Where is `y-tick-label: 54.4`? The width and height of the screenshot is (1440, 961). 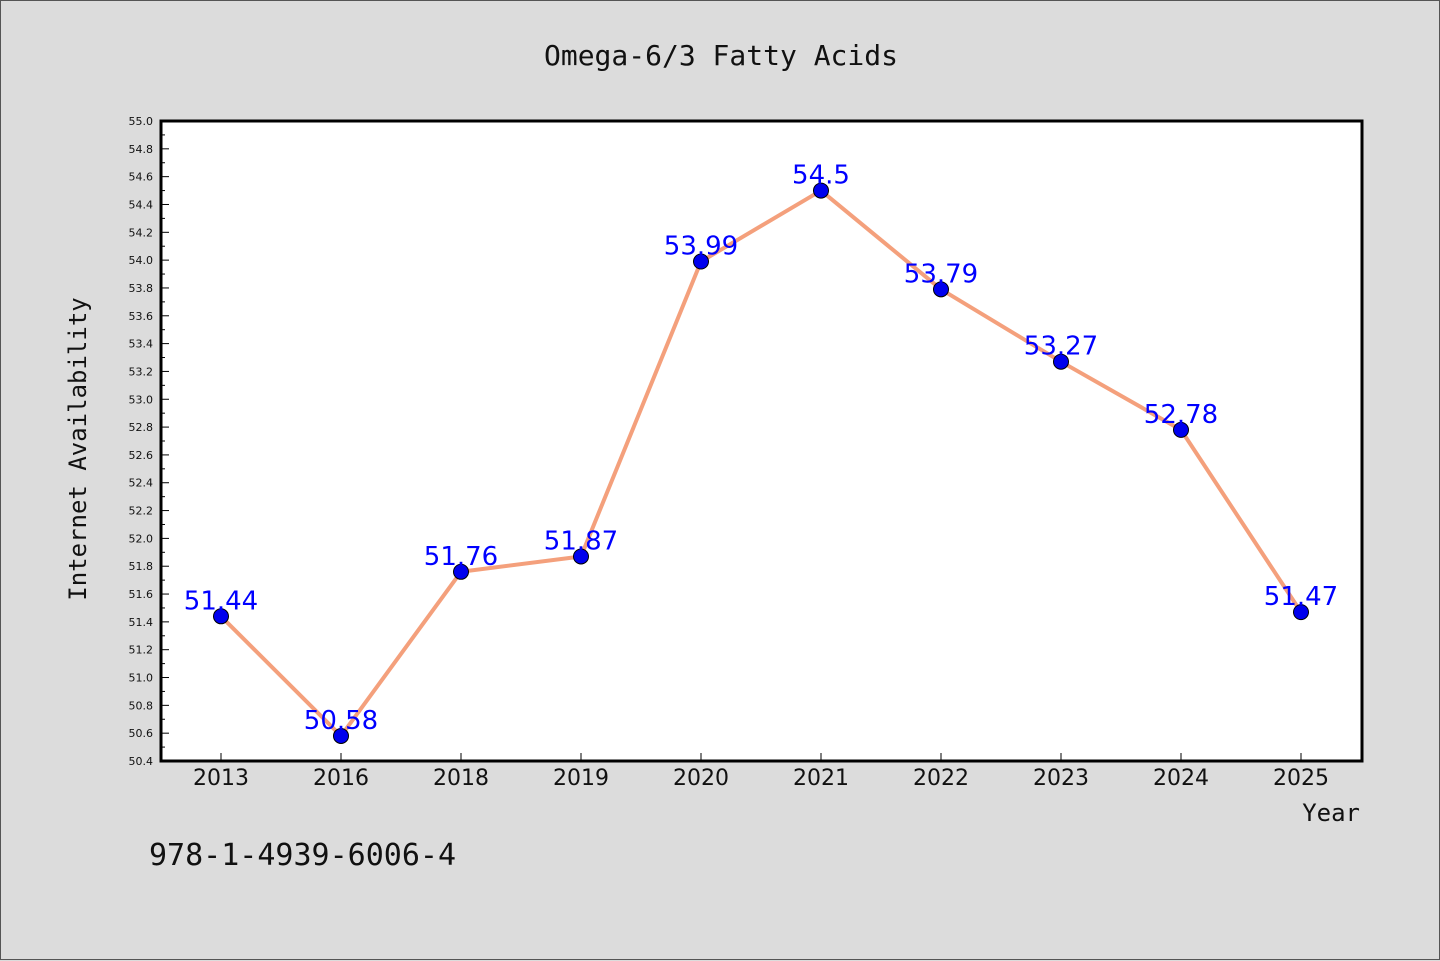 y-tick-label: 54.4 is located at coordinates (141, 204).